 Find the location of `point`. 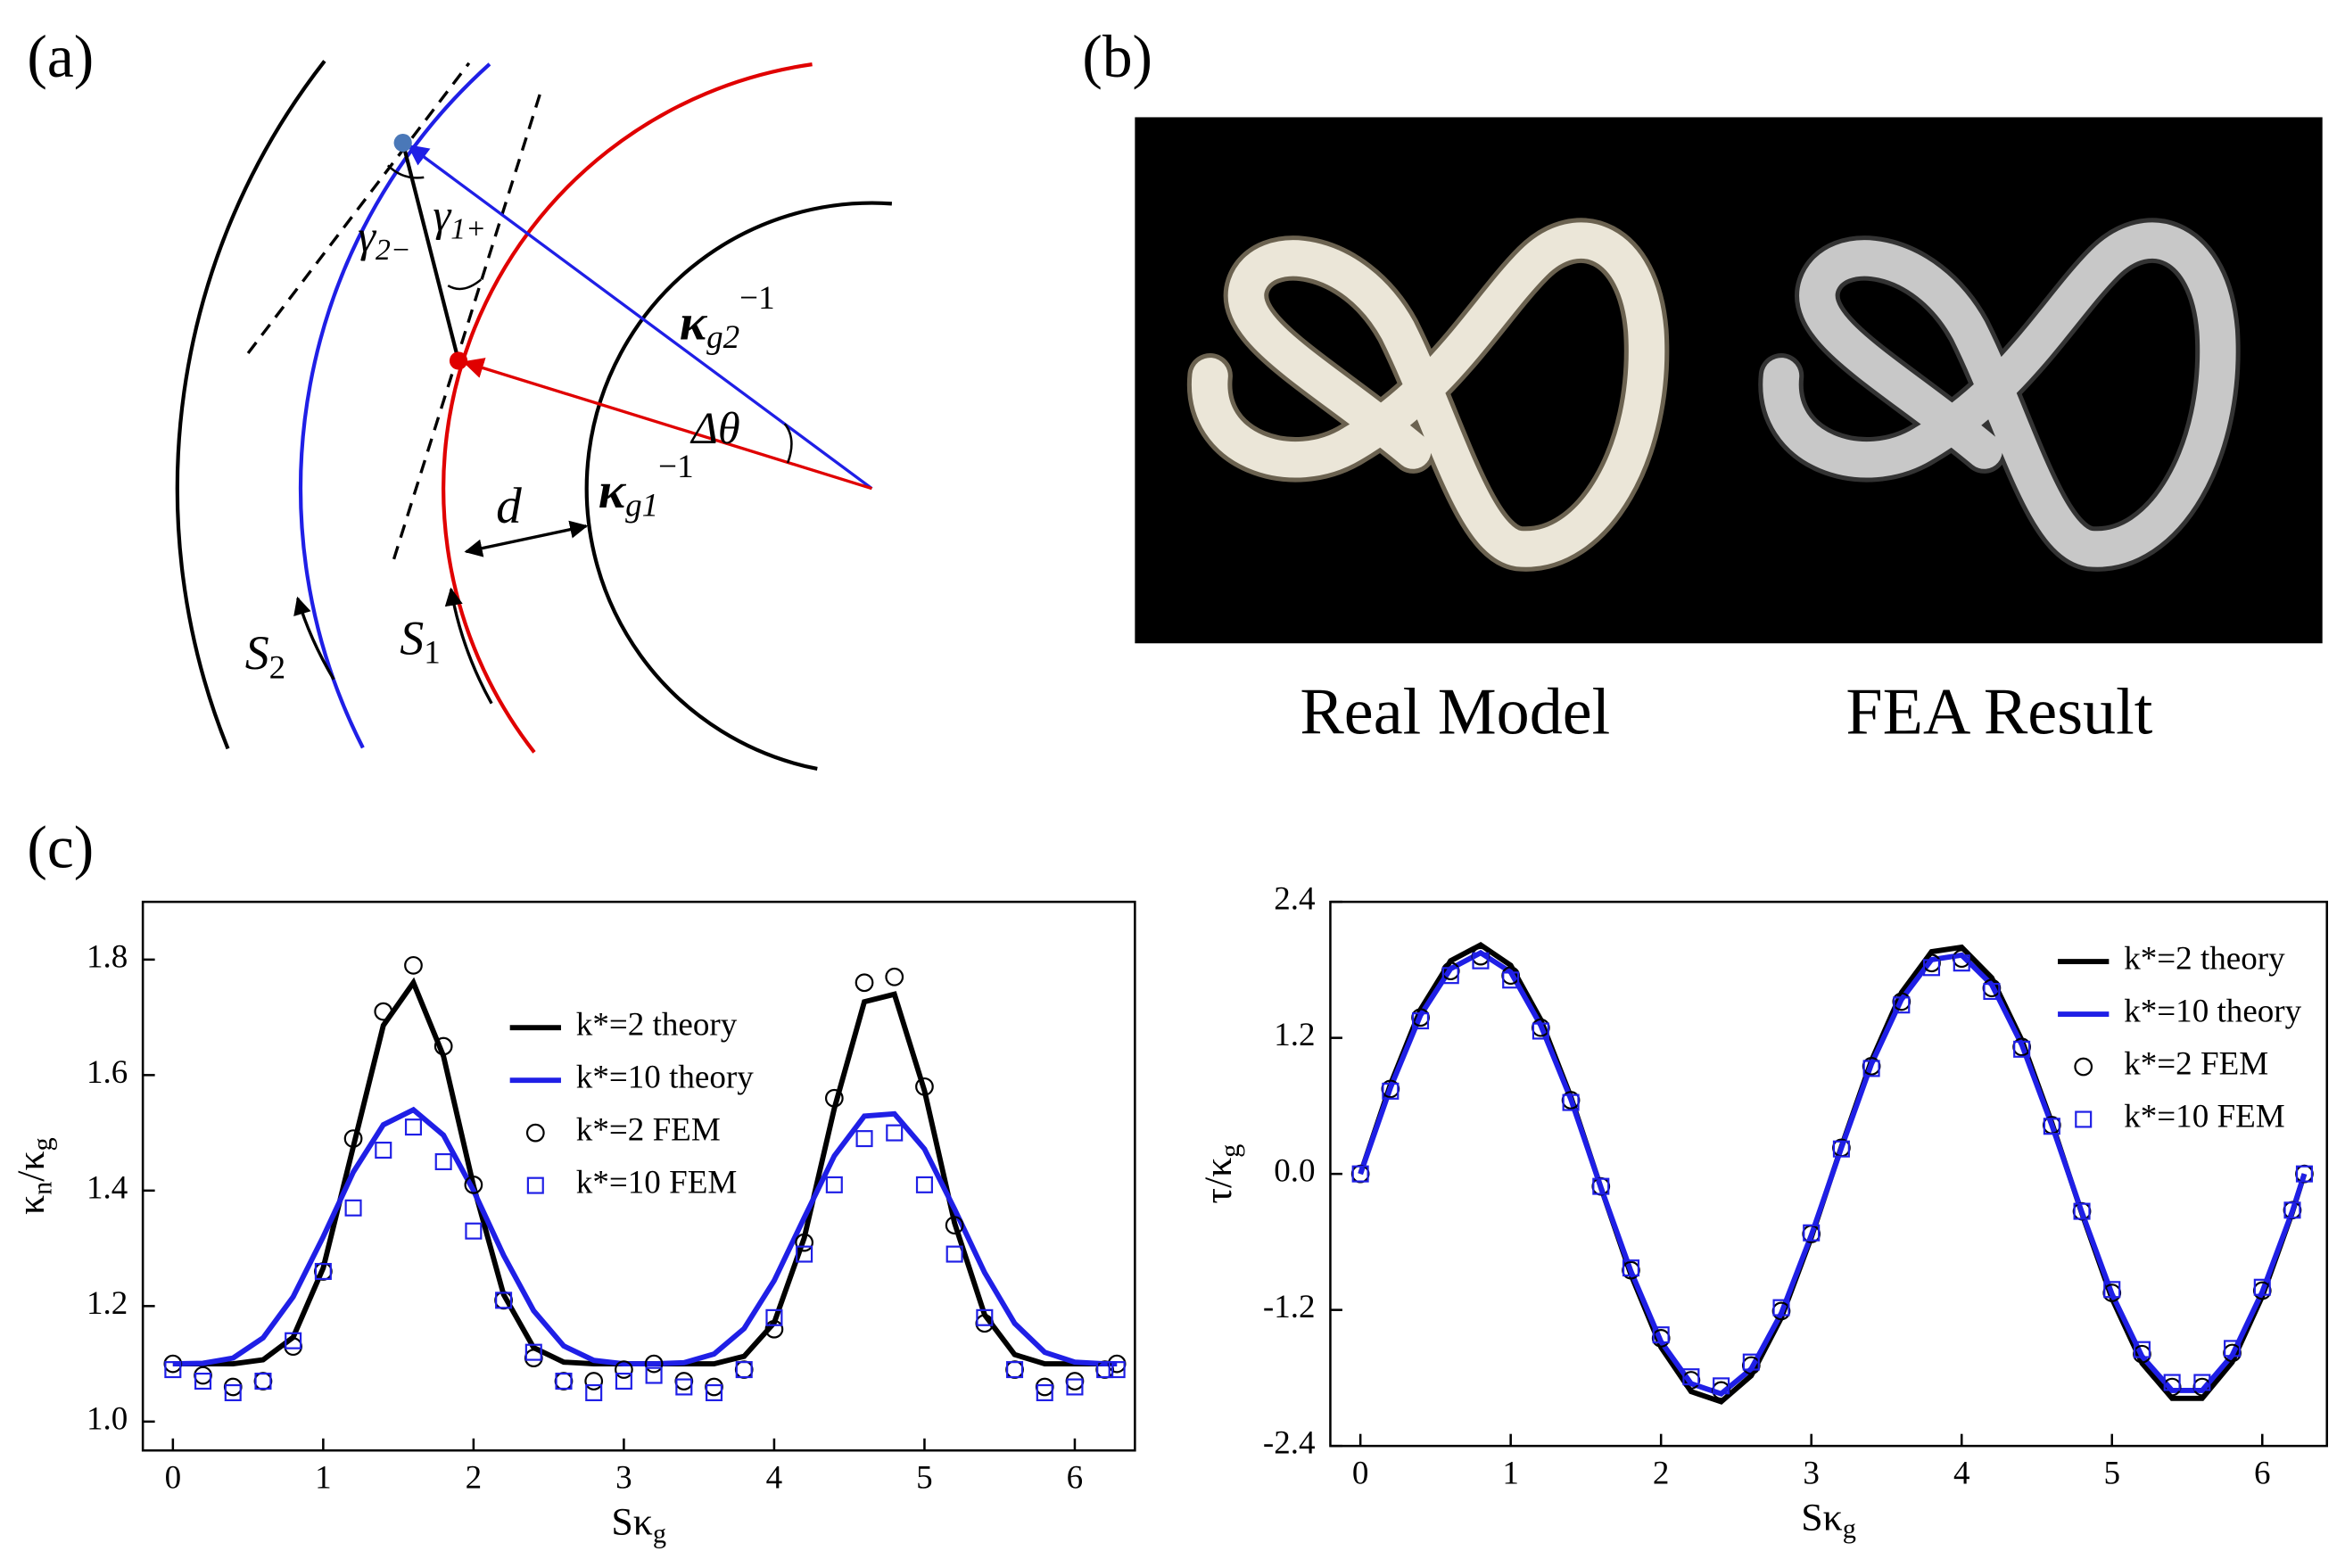

point is located at coordinates (403, 143).